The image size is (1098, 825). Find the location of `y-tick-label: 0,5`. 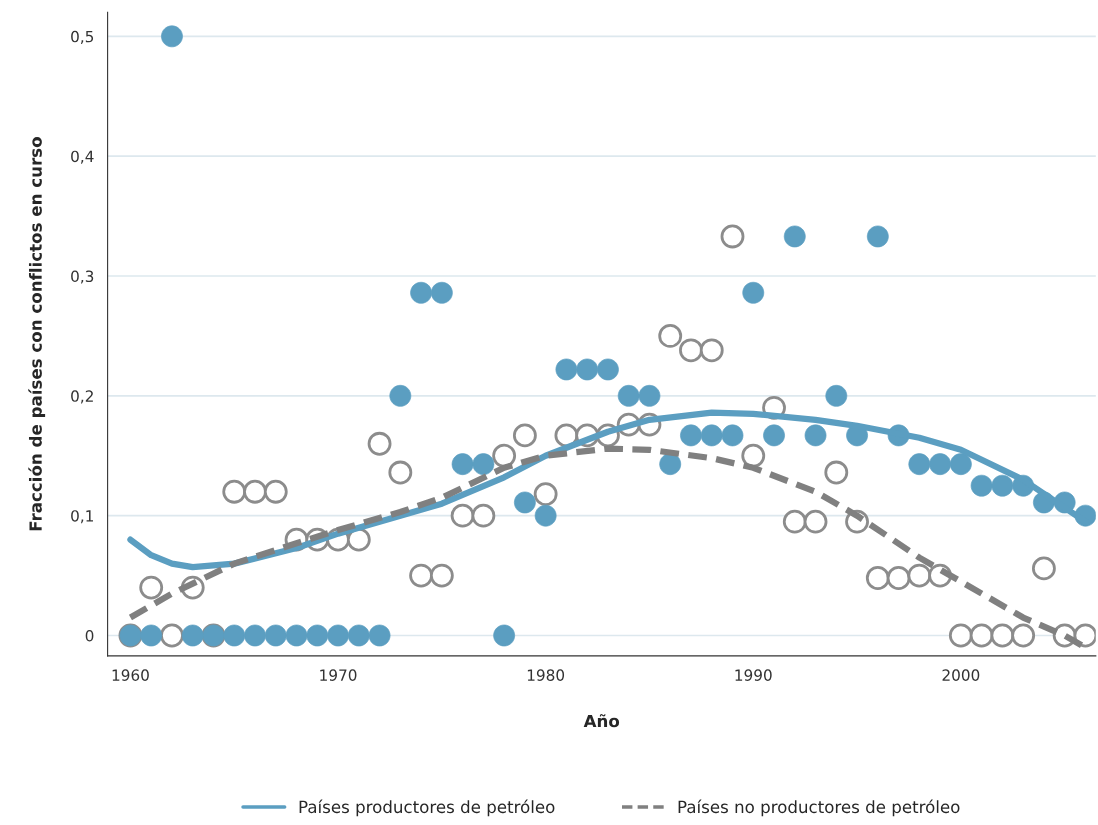

y-tick-label: 0,5 is located at coordinates (82, 37).